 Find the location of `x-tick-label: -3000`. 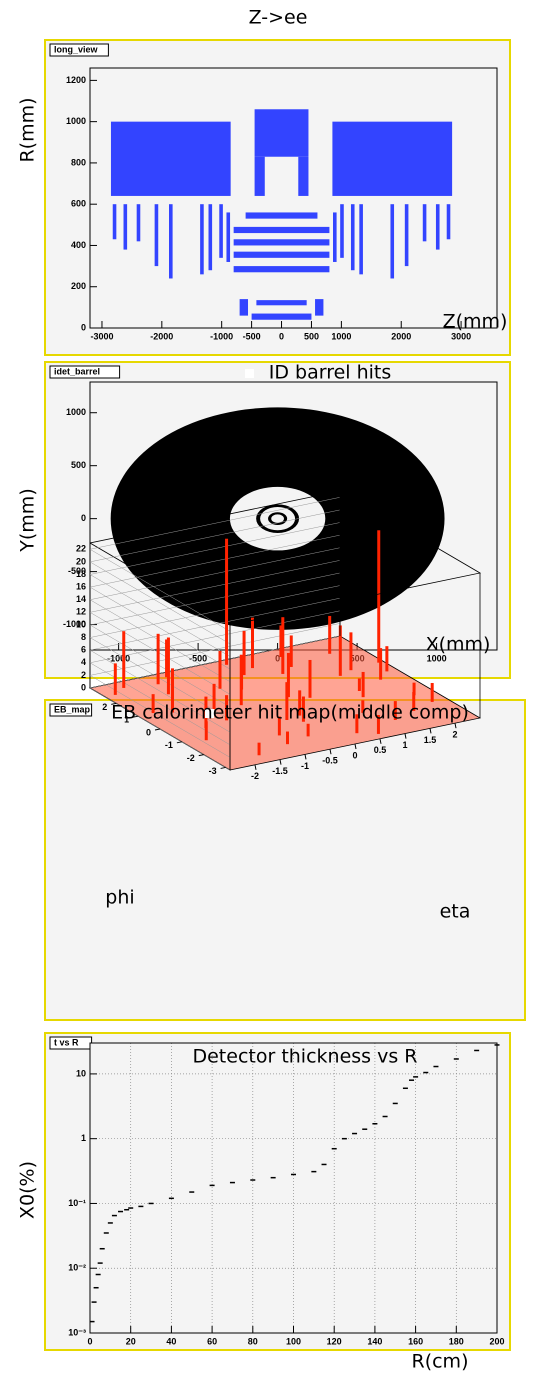

x-tick-label: -3000 is located at coordinates (101, 336).